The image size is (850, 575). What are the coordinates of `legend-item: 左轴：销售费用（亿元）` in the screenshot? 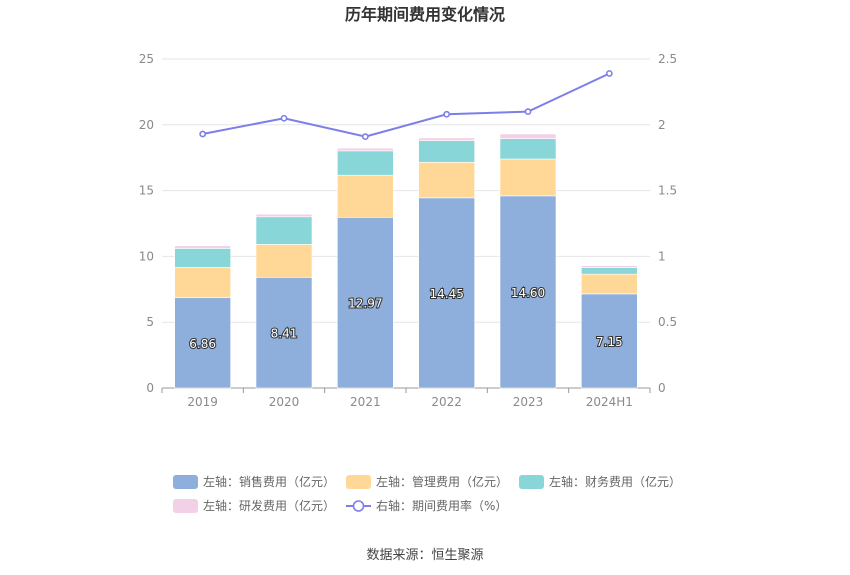 It's located at (254, 481).